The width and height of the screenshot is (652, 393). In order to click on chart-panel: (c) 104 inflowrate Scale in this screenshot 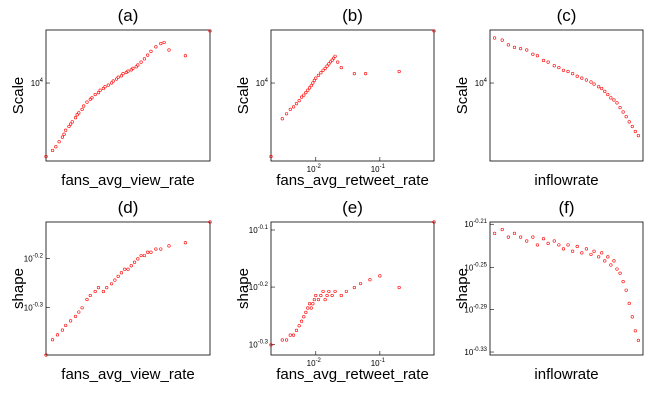, I will do `click(549, 97)`.